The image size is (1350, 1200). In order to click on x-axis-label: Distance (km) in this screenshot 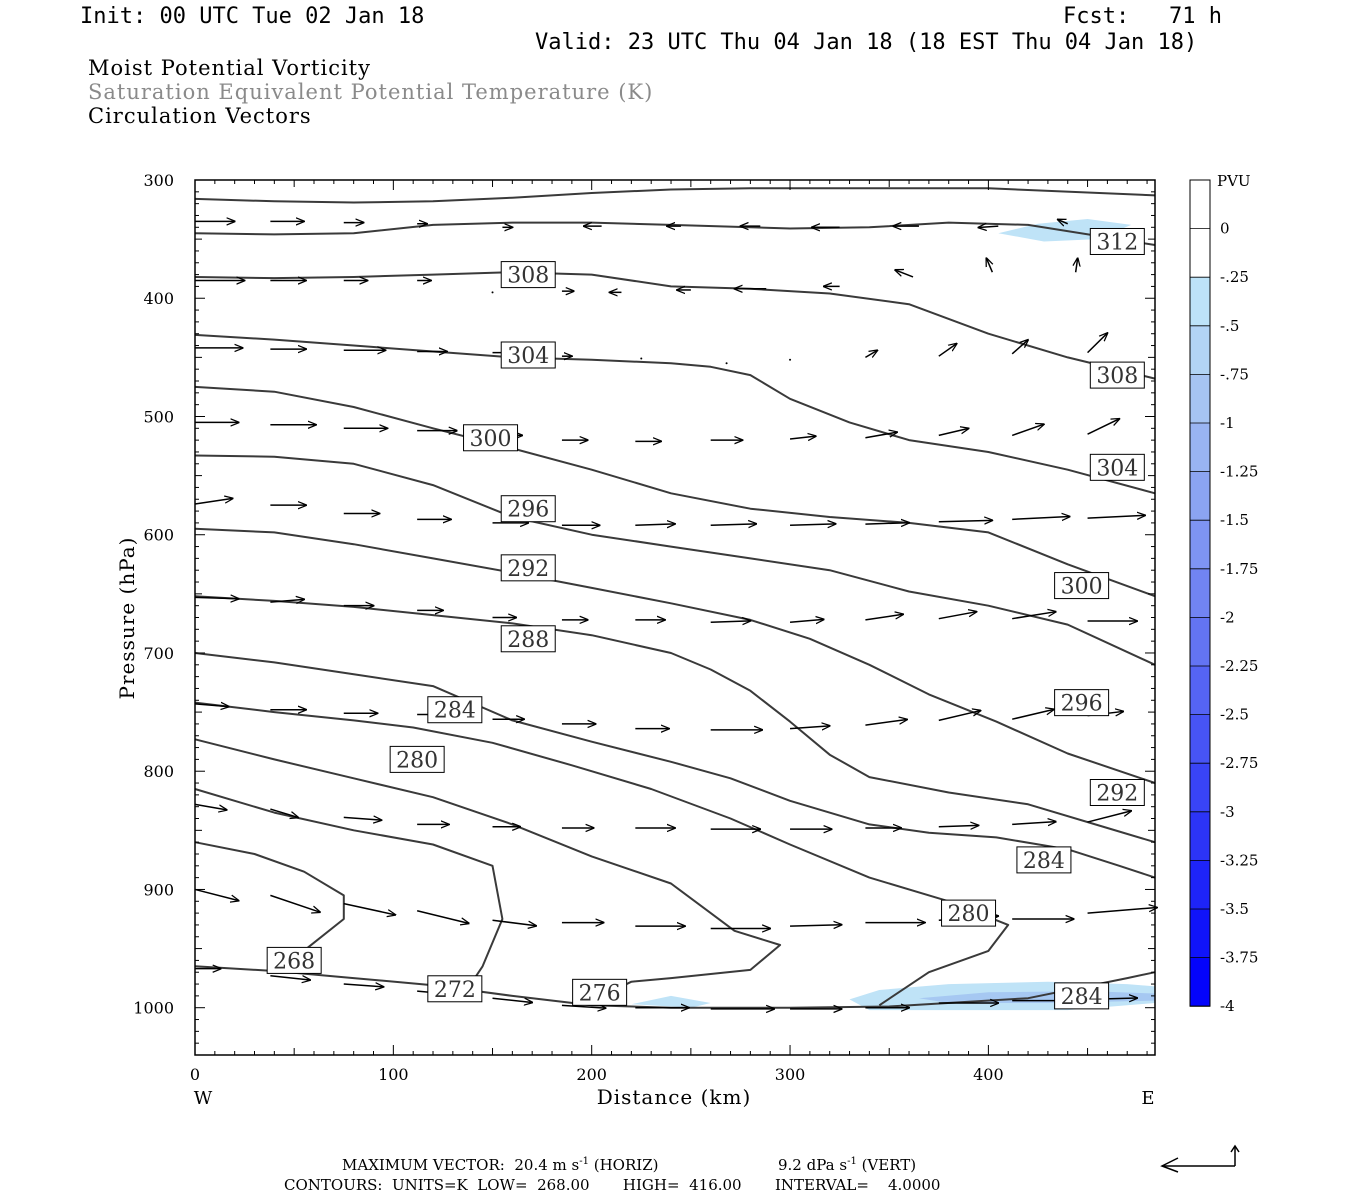, I will do `click(674, 1097)`.